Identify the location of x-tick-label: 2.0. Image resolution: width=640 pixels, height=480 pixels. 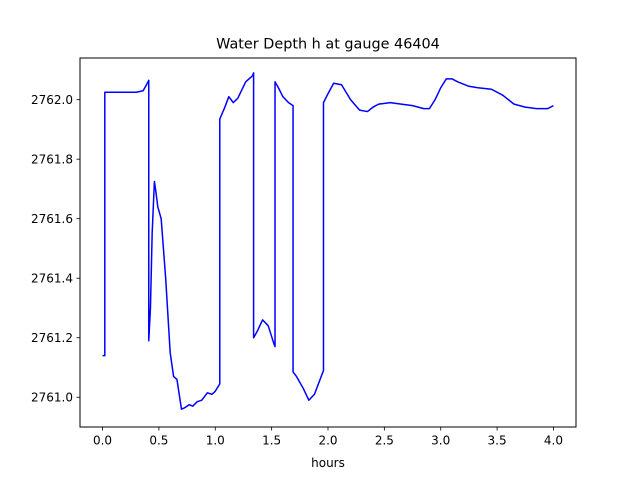
(327, 441).